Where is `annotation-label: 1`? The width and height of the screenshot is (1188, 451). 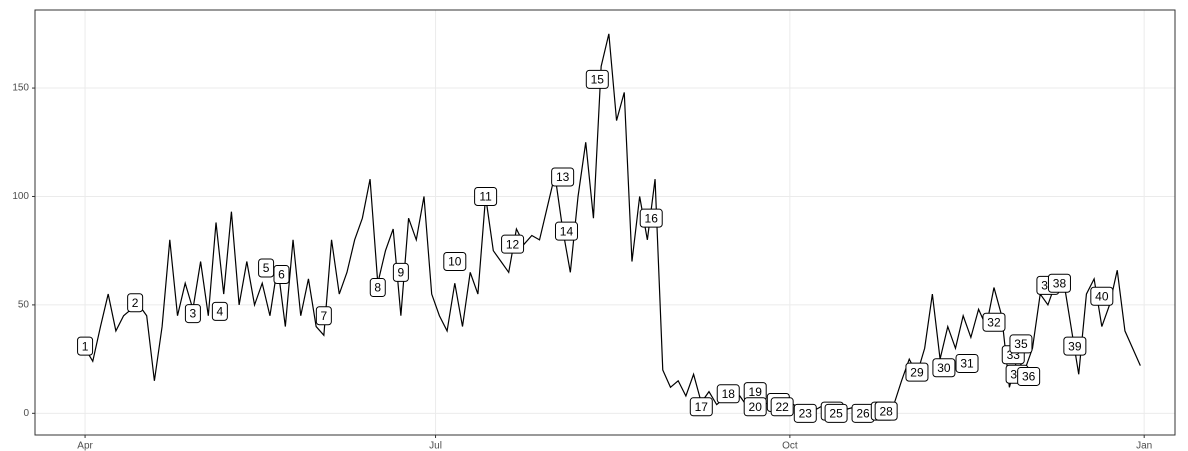
annotation-label: 1 is located at coordinates (85, 346).